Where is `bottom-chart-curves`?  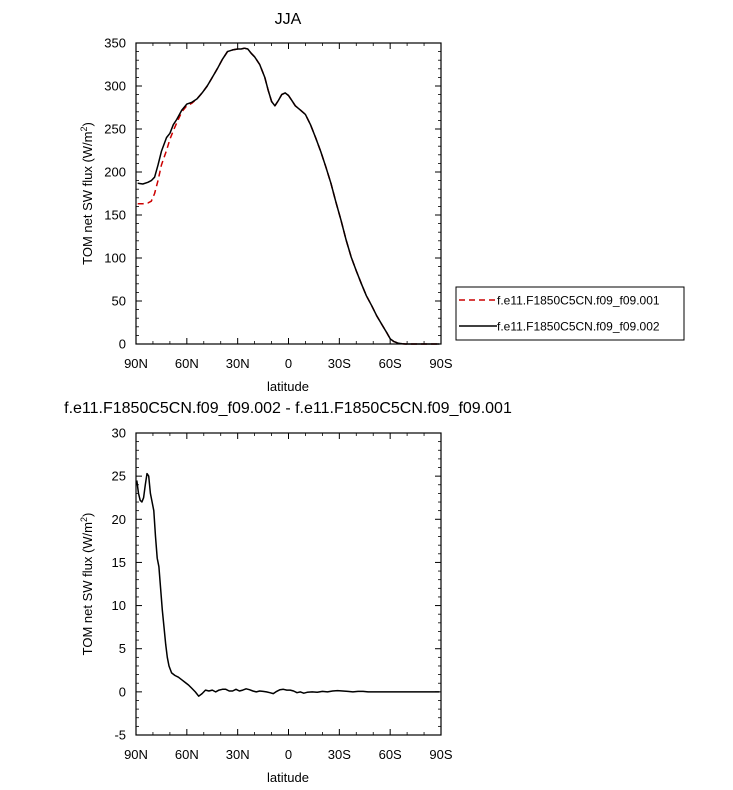
bottom-chart-curves is located at coordinates (288, 584).